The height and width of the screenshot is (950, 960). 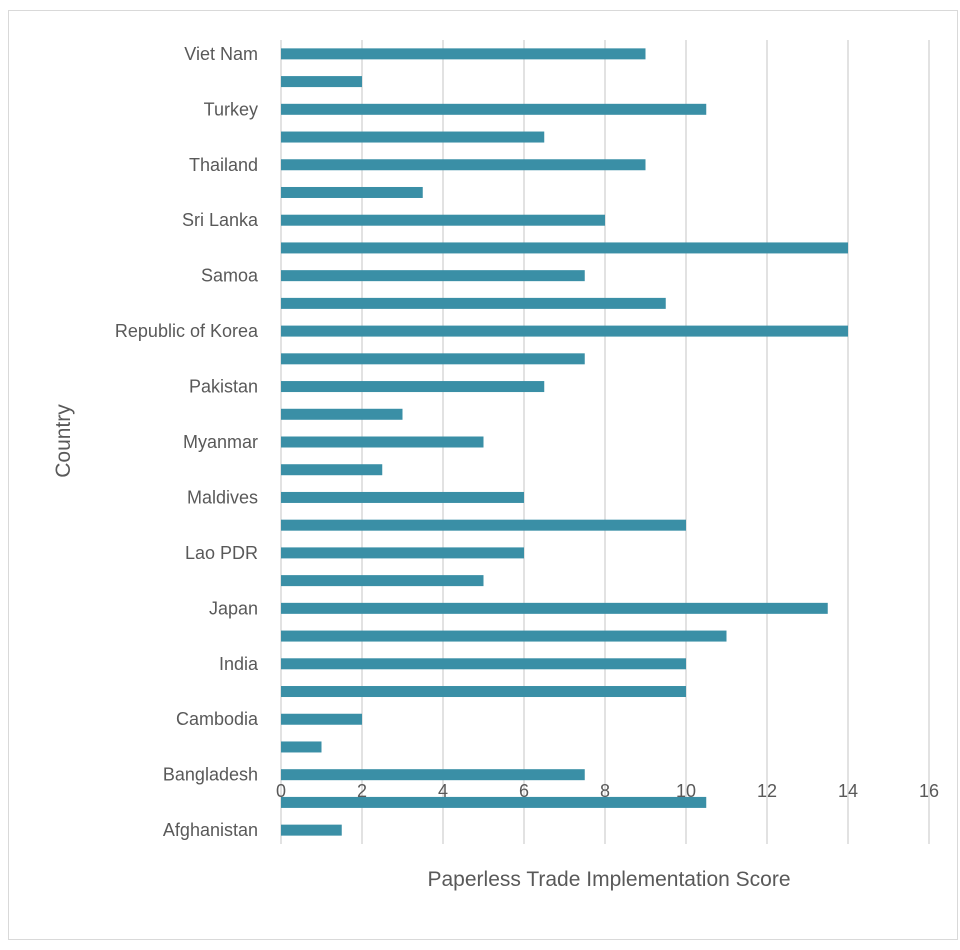 What do you see at coordinates (223, 165) in the screenshot?
I see `y-tick-label: Thailand` at bounding box center [223, 165].